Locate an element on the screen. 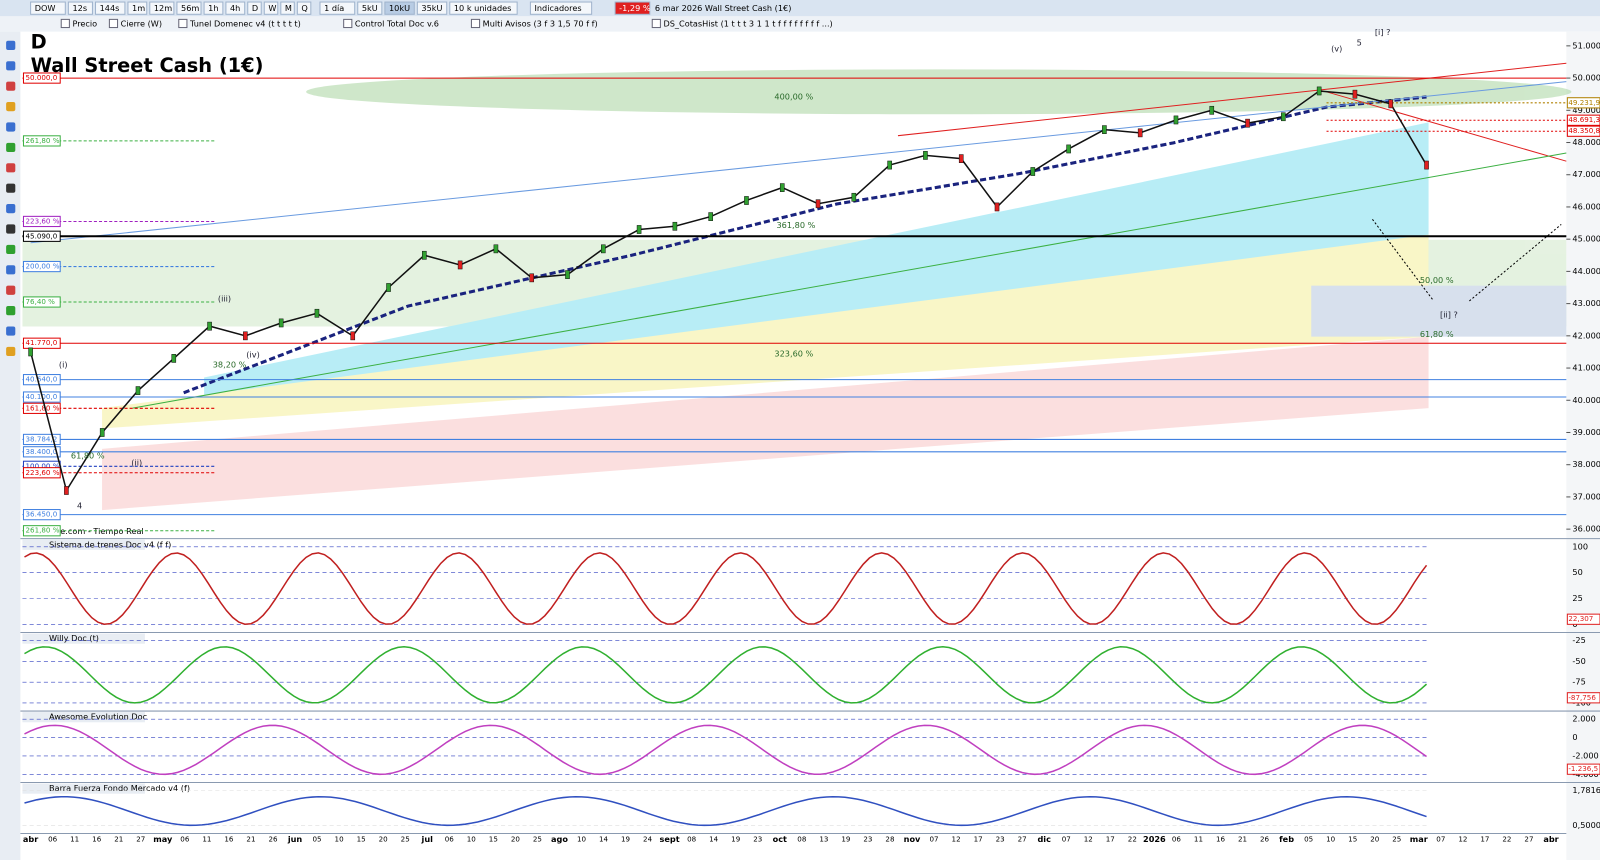 The image size is (1600, 864). toolbar-label: W is located at coordinates (272, 8).